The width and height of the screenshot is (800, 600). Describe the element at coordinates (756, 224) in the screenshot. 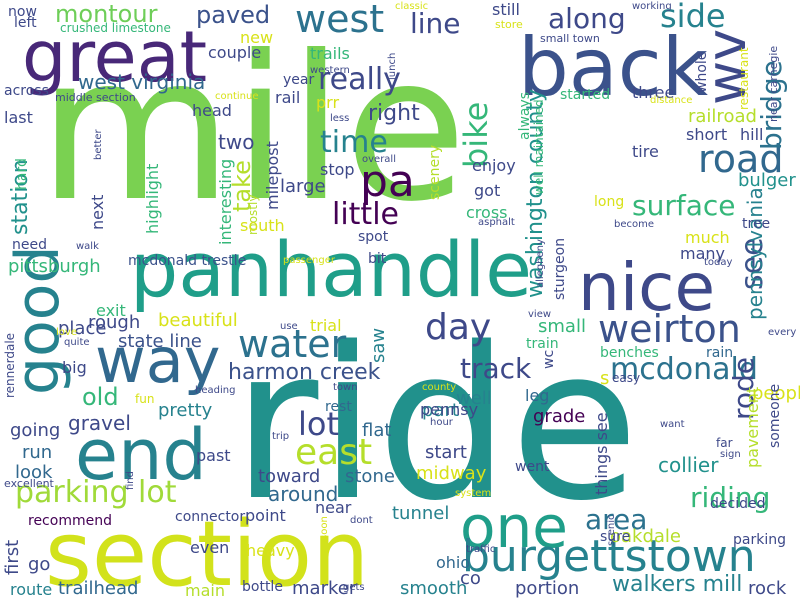

I see `word-tree: tree` at that location.